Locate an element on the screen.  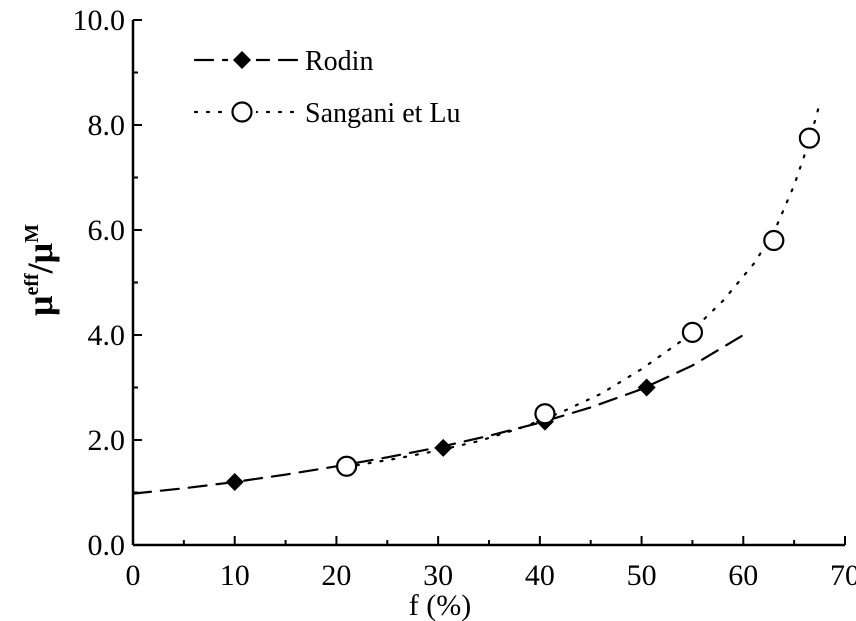
y-axis-title-base1: μ is located at coordinates (40, 306).